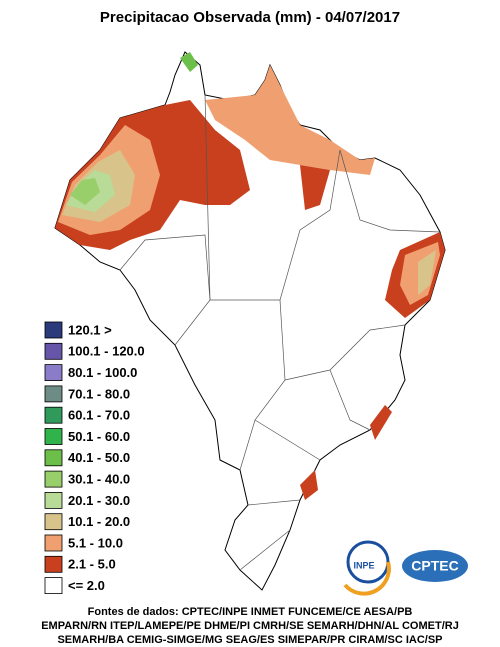 The height and width of the screenshot is (647, 500). I want to click on legend-label: 20.1 - 30.0, so click(99, 500).